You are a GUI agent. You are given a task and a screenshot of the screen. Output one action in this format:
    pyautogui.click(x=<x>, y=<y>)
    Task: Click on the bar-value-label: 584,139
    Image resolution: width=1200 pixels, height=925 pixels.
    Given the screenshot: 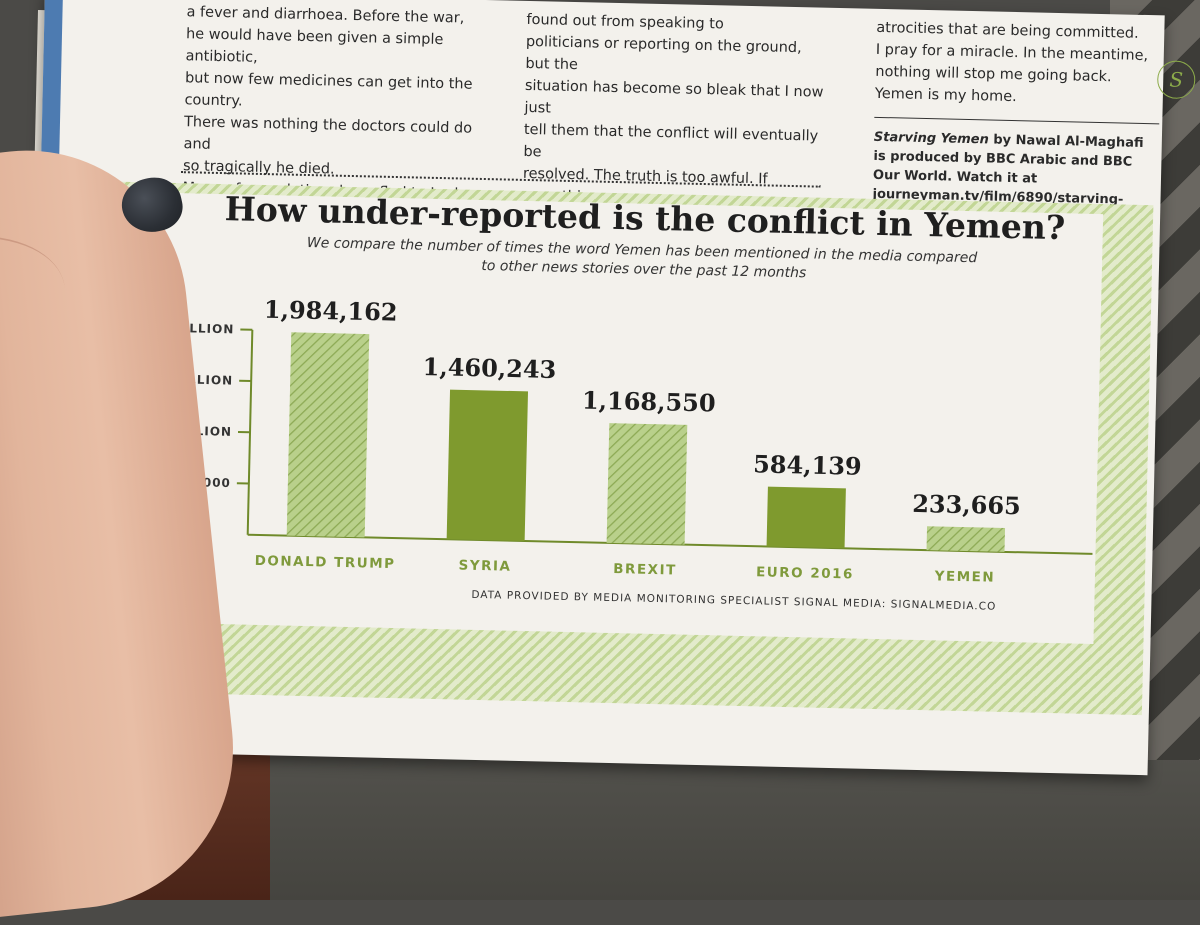 What is the action you would take?
    pyautogui.click(x=807, y=464)
    